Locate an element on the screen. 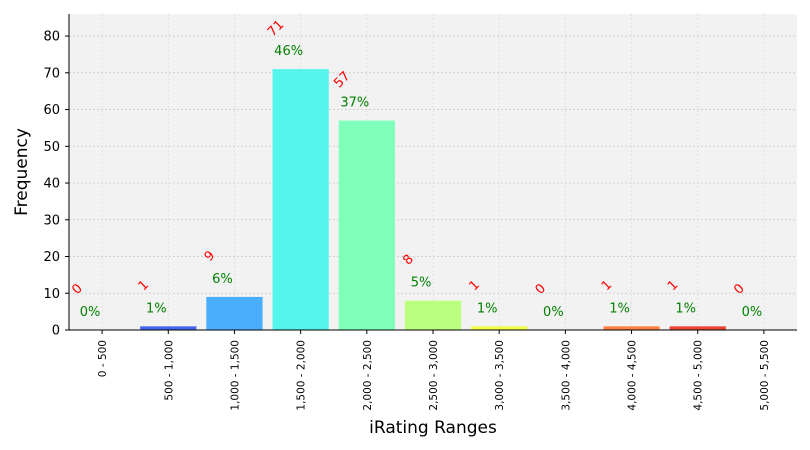  x-tick-label: 1,000 - 1,500 is located at coordinates (235, 375).